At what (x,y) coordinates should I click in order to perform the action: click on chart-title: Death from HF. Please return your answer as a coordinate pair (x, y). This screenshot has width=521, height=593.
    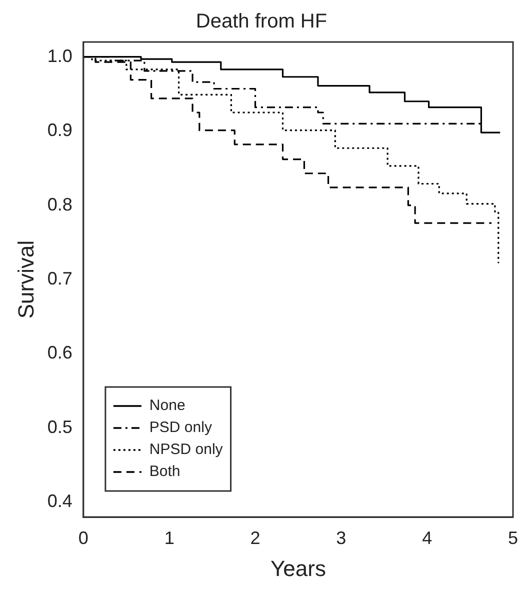
    Looking at the image, I should click on (262, 21).